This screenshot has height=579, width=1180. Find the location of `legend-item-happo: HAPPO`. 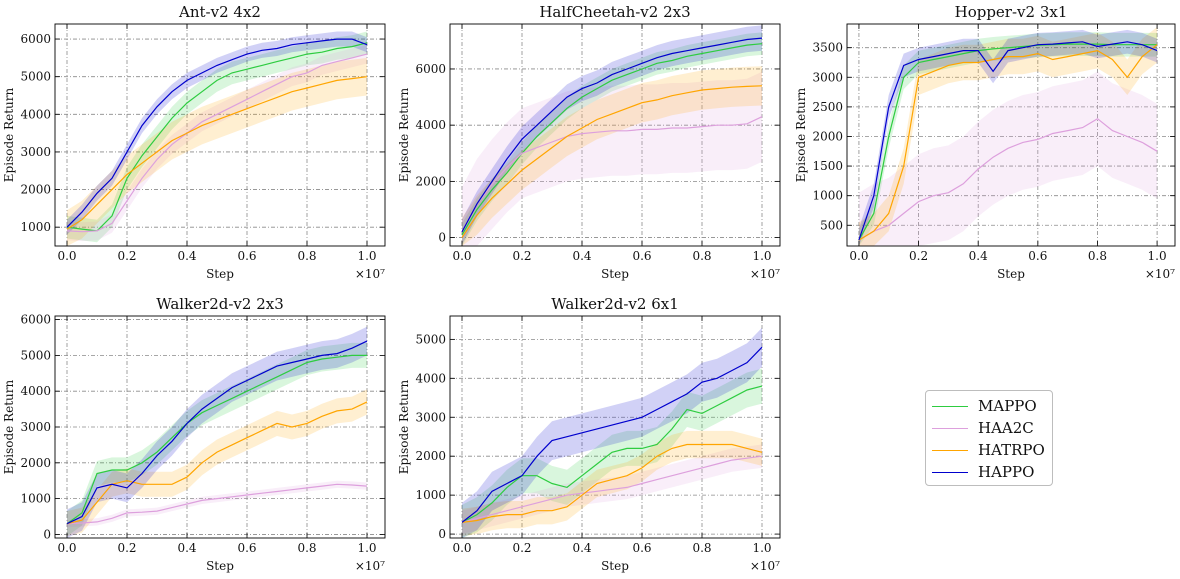

legend-item-happo: HAPPO is located at coordinates (989, 472).